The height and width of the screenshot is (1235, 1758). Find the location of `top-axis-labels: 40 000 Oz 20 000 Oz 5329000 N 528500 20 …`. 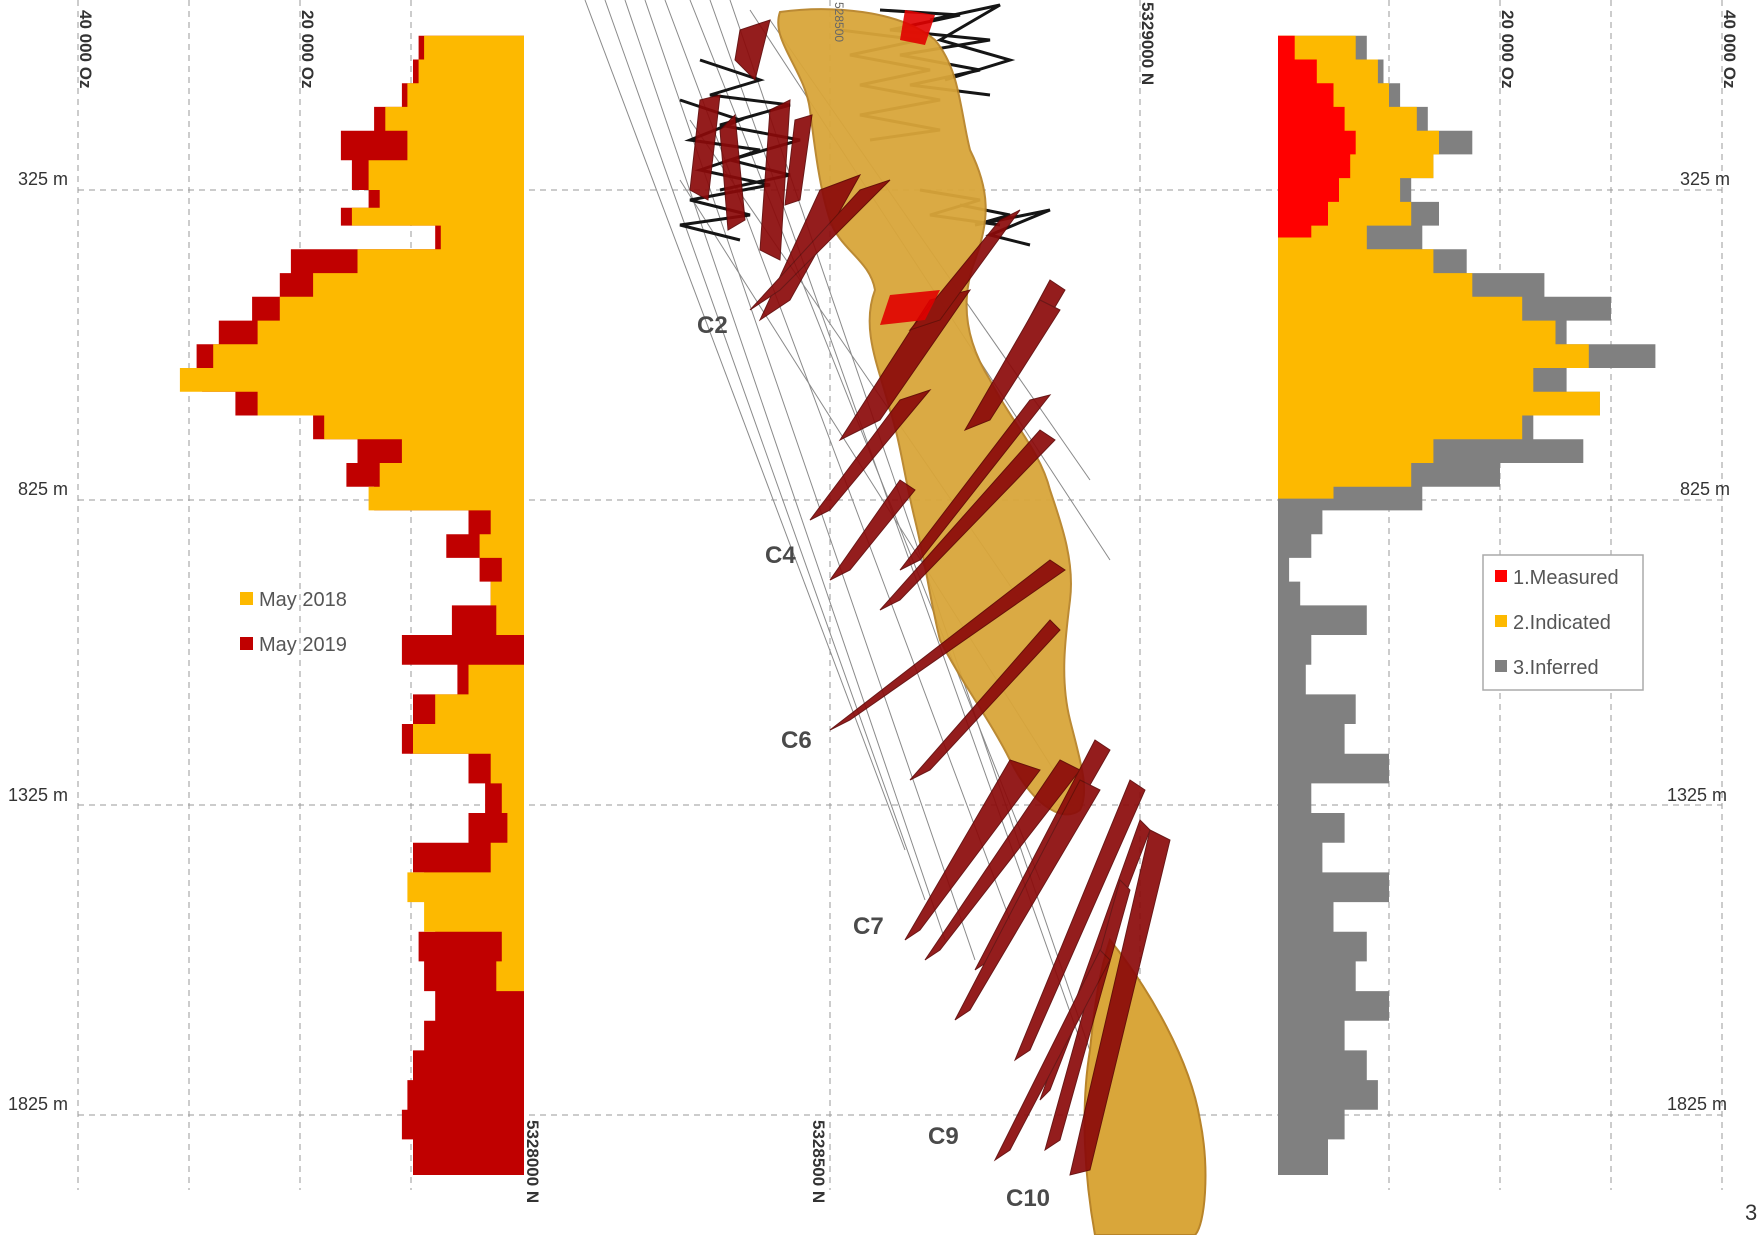

top-axis-labels: 40 000 Oz 20 000 Oz 5329000 N 528500 20 … is located at coordinates (907, 45).